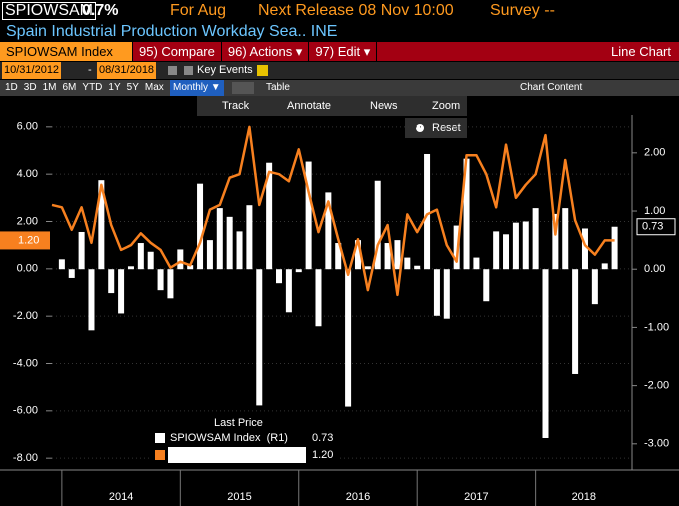 Image resolution: width=679 pixels, height=506 pixels. What do you see at coordinates (225, 70) in the screenshot?
I see `key-events: Key Events` at bounding box center [225, 70].